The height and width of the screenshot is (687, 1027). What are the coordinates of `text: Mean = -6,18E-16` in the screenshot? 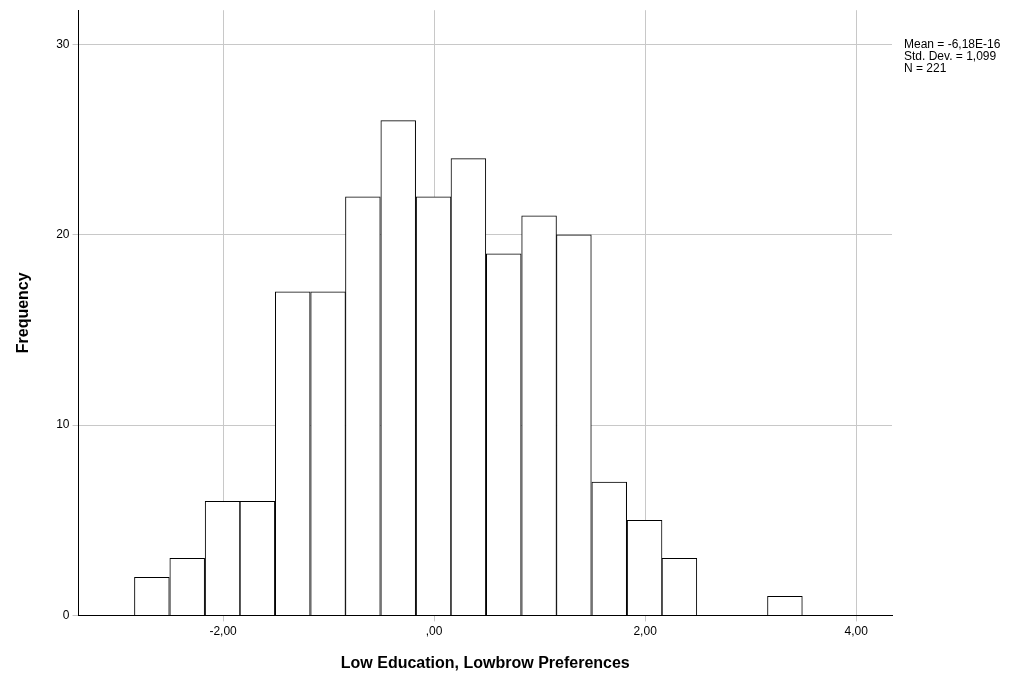 It's located at (952, 43).